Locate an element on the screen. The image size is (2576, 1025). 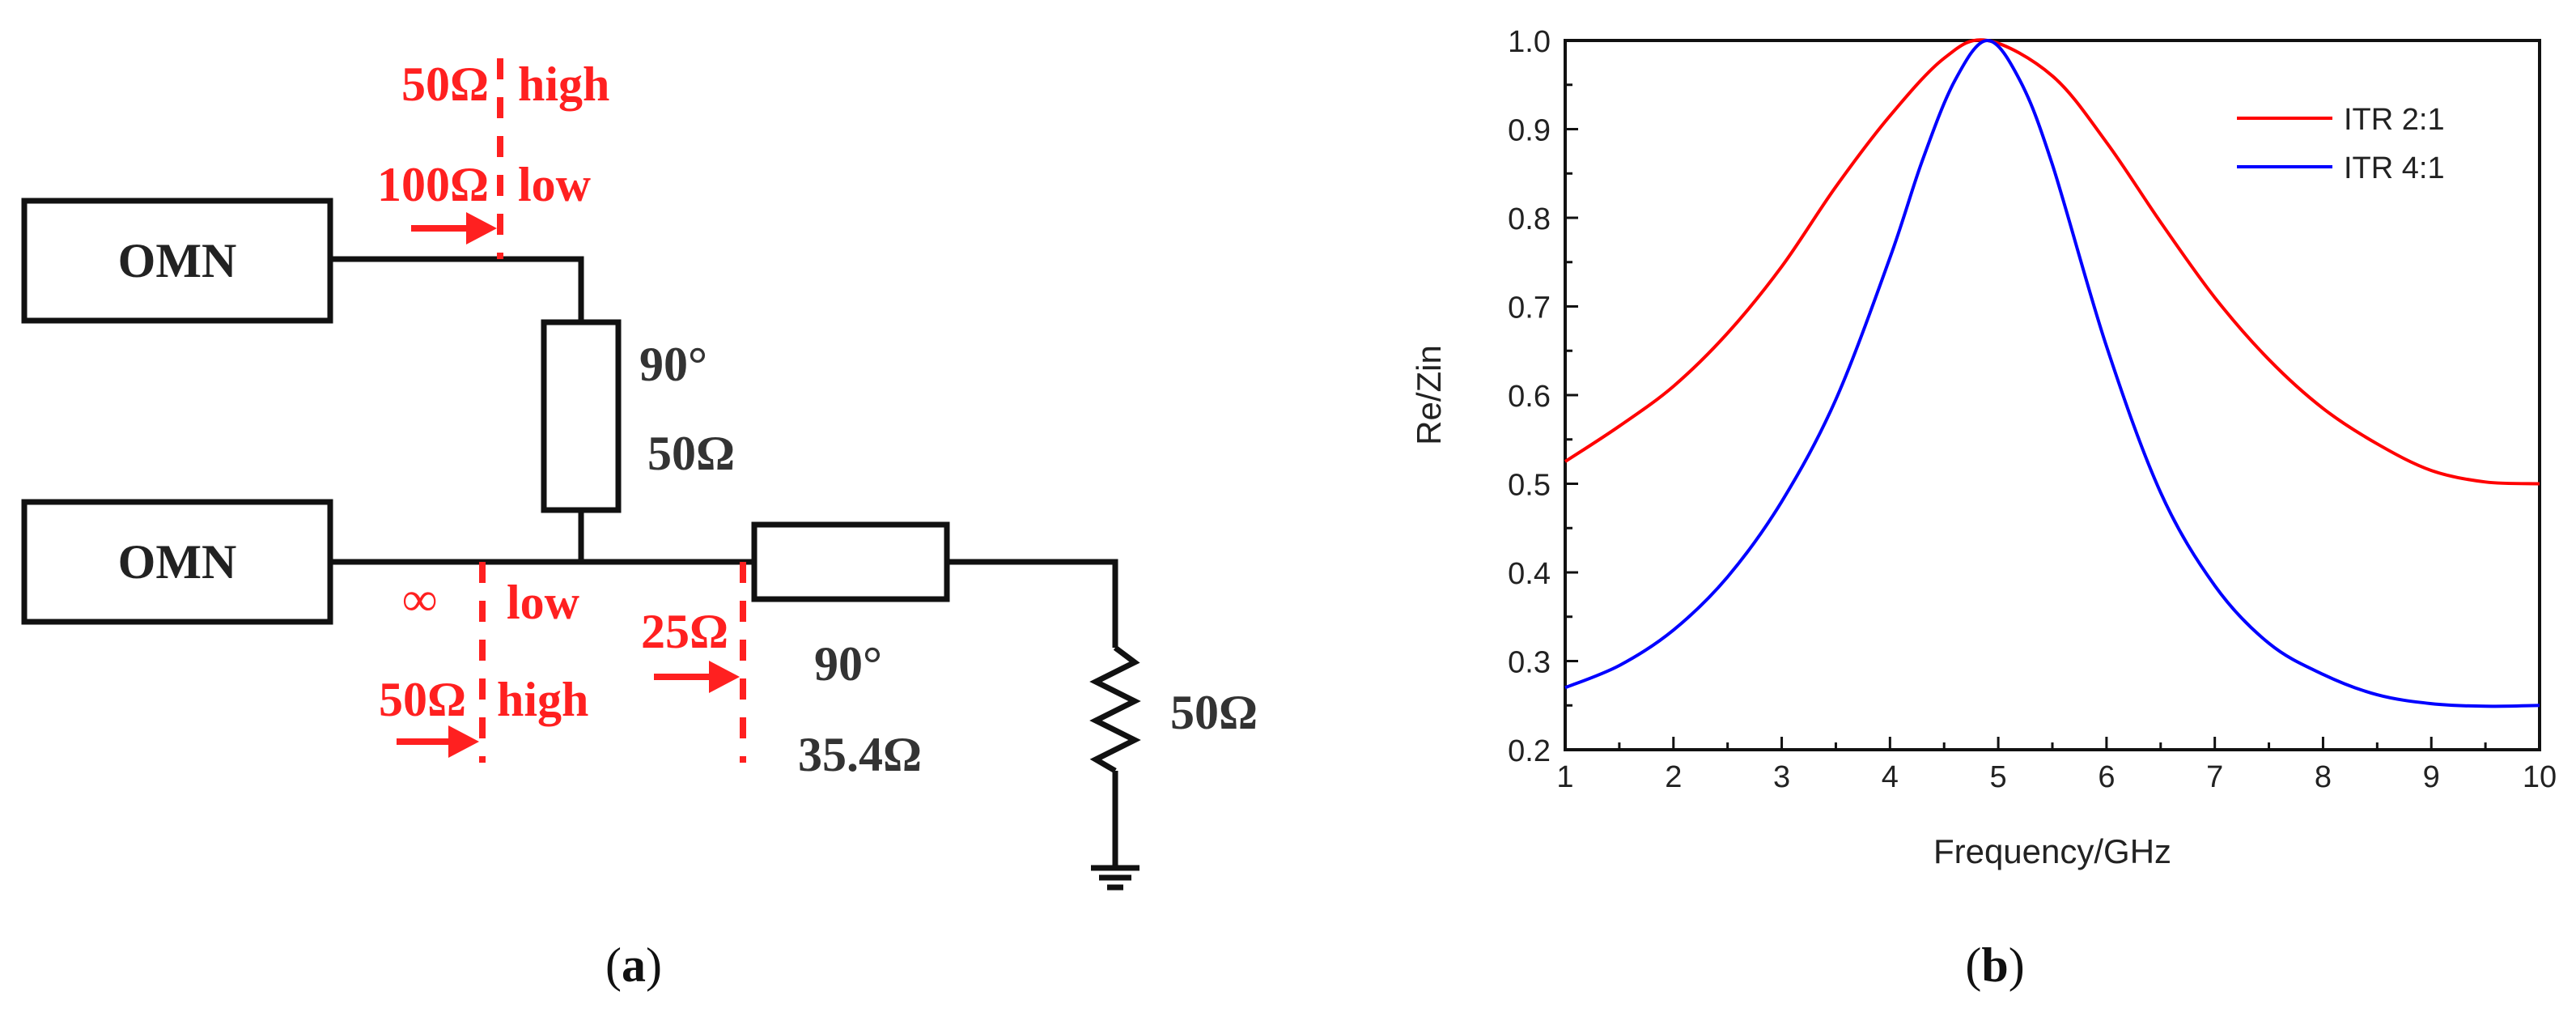
x-axis: 1 2 3 4 5 6 7 8 9 10 is located at coordinates (2056, 765).